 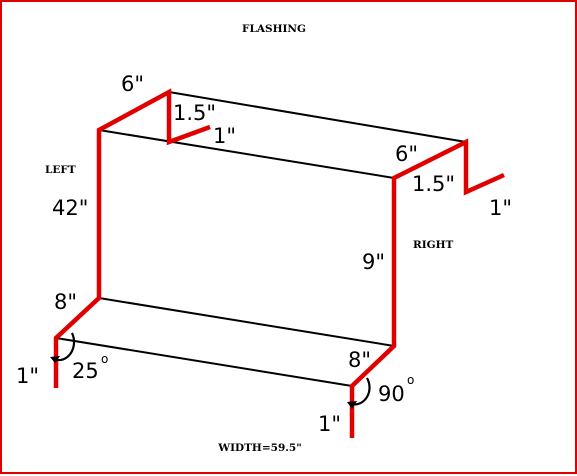 I want to click on bottom-front-edge, so click(x=204, y=362).